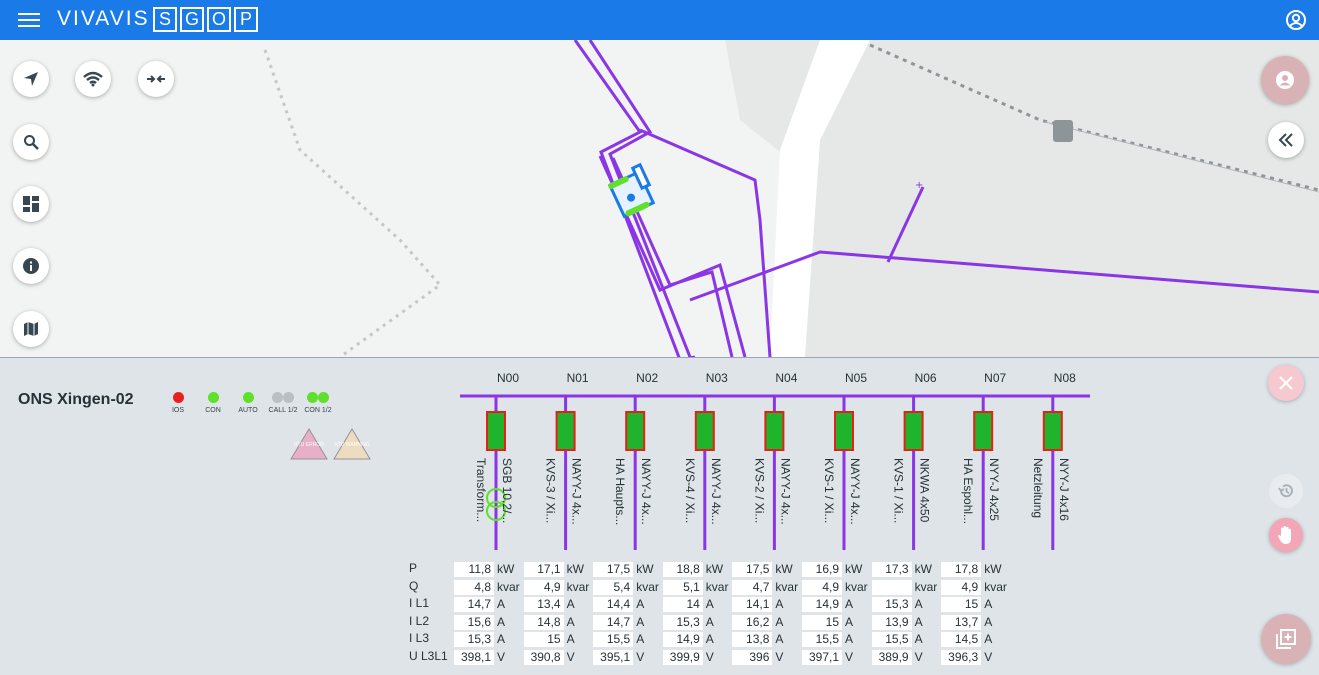  I want to click on measurement-row-label: U L3L1, so click(428, 656).